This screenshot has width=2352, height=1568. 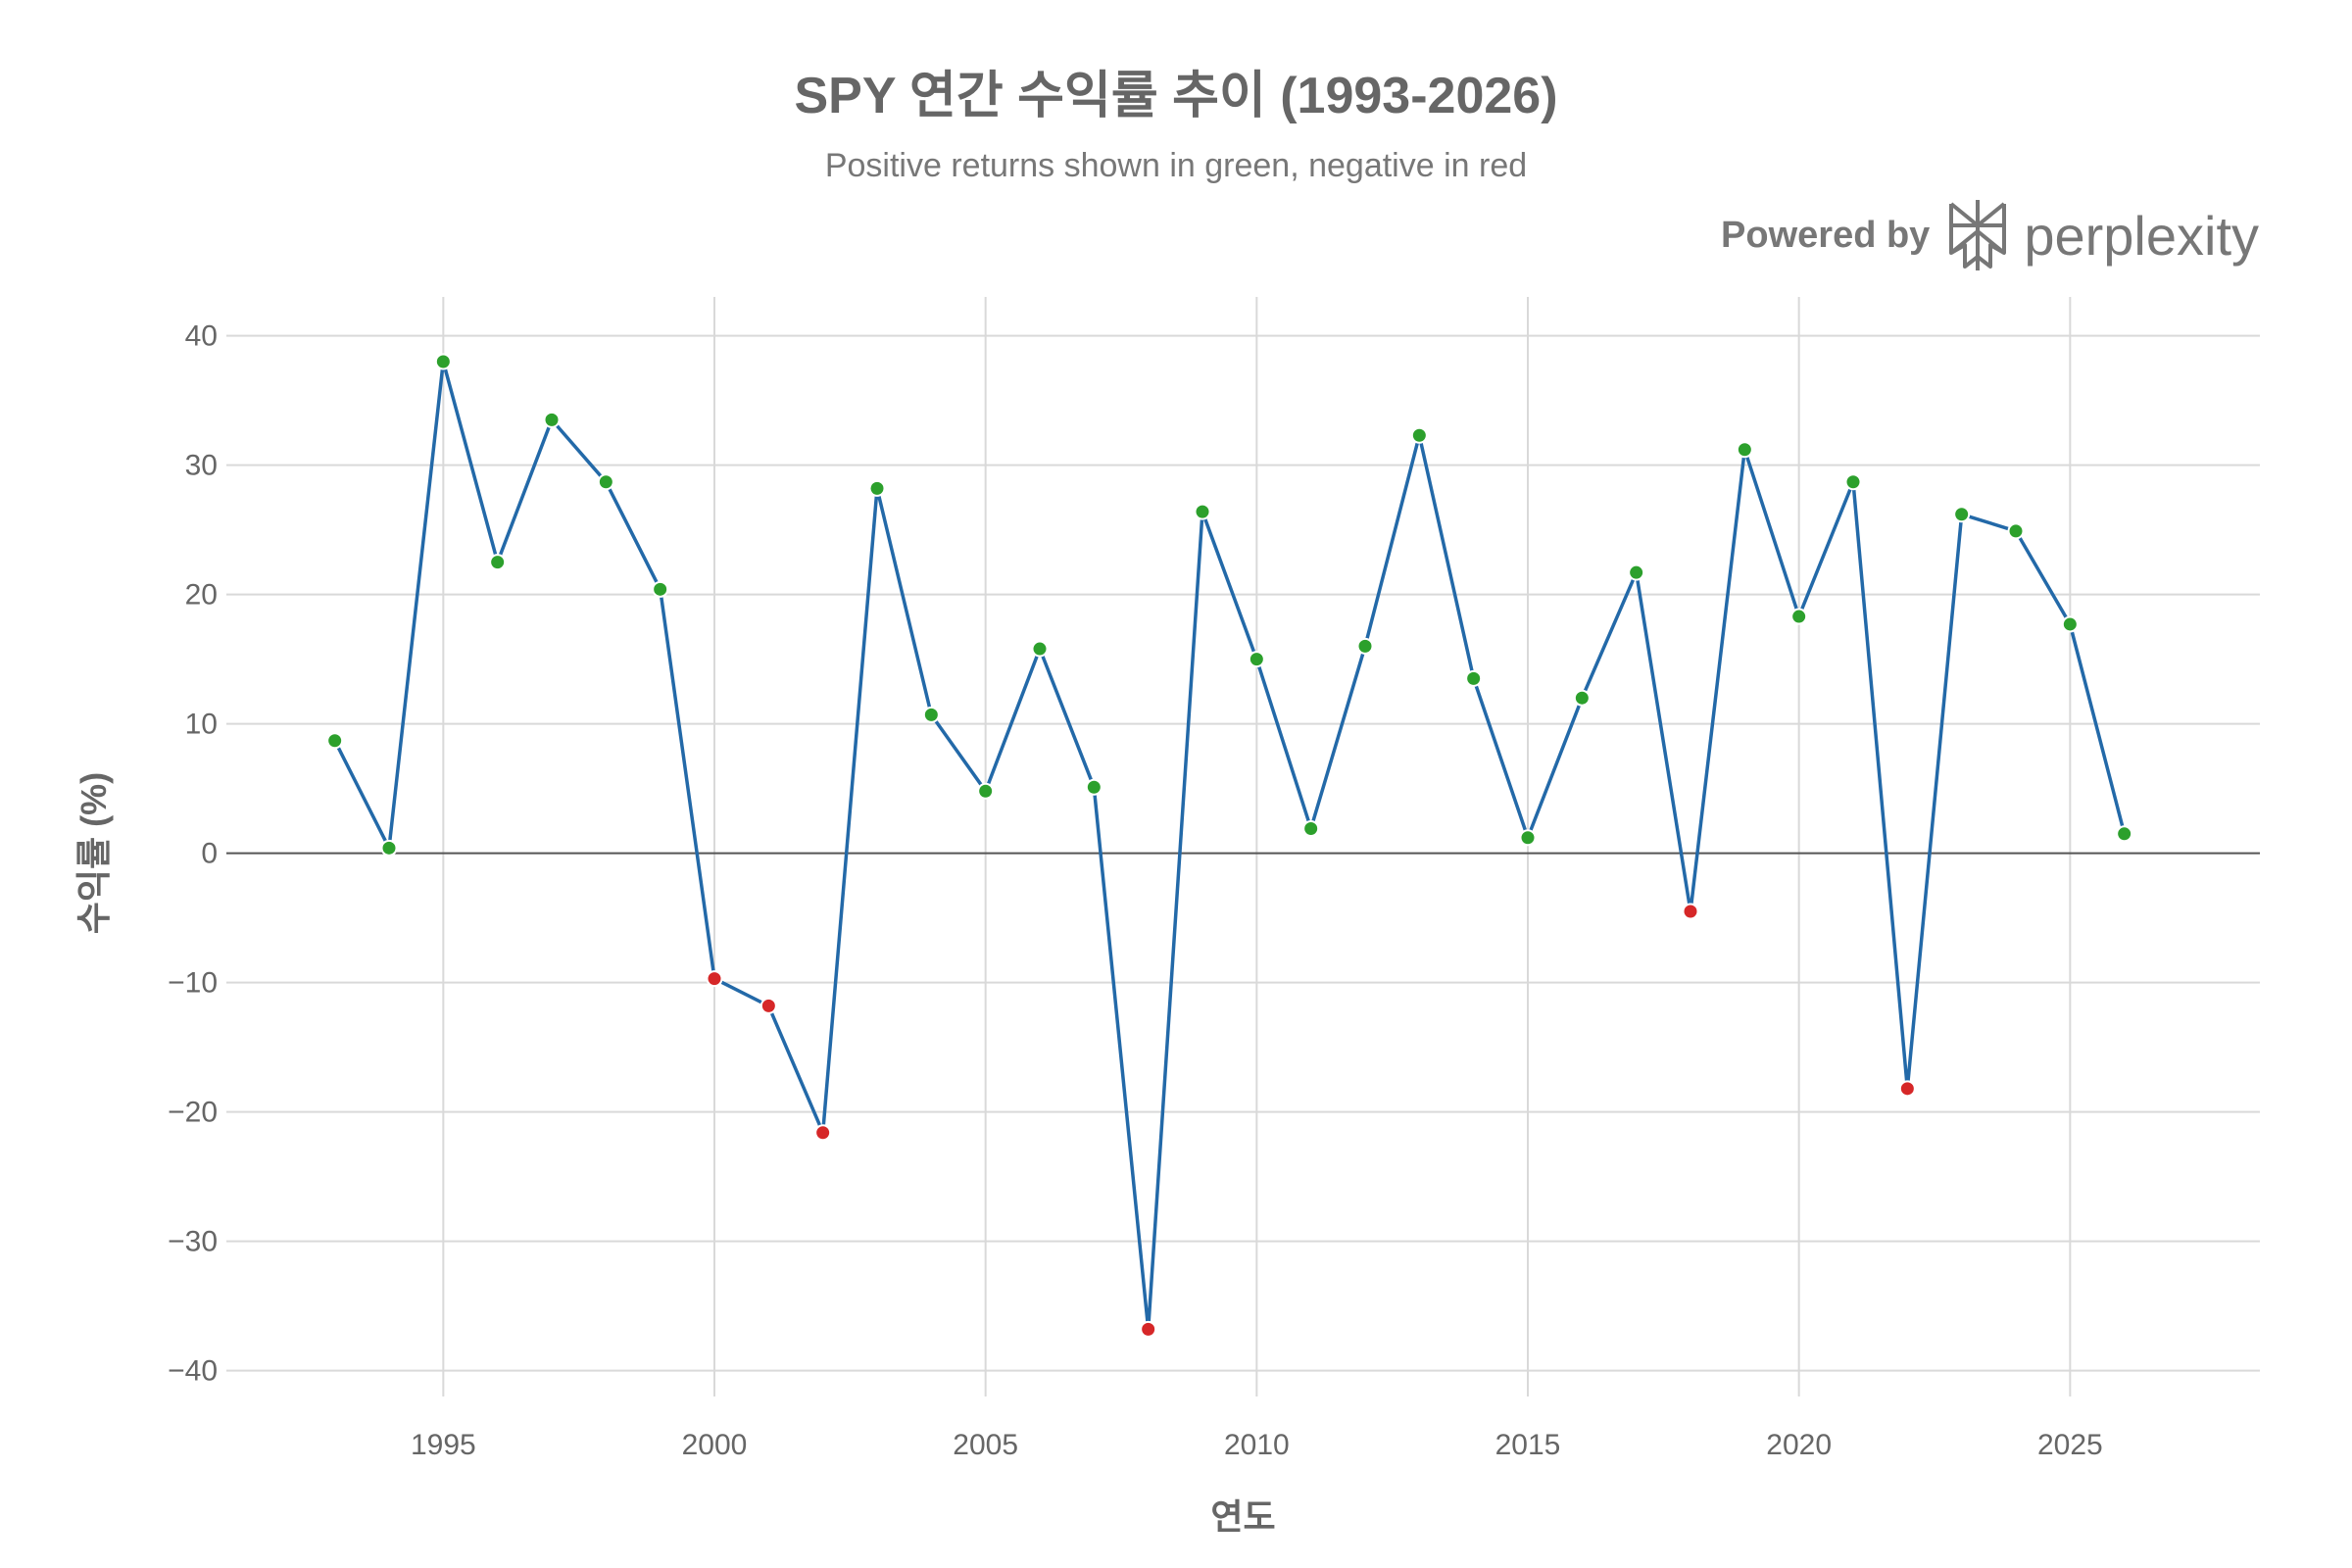 What do you see at coordinates (1799, 1445) in the screenshot?
I see `x-tick-label: 2020` at bounding box center [1799, 1445].